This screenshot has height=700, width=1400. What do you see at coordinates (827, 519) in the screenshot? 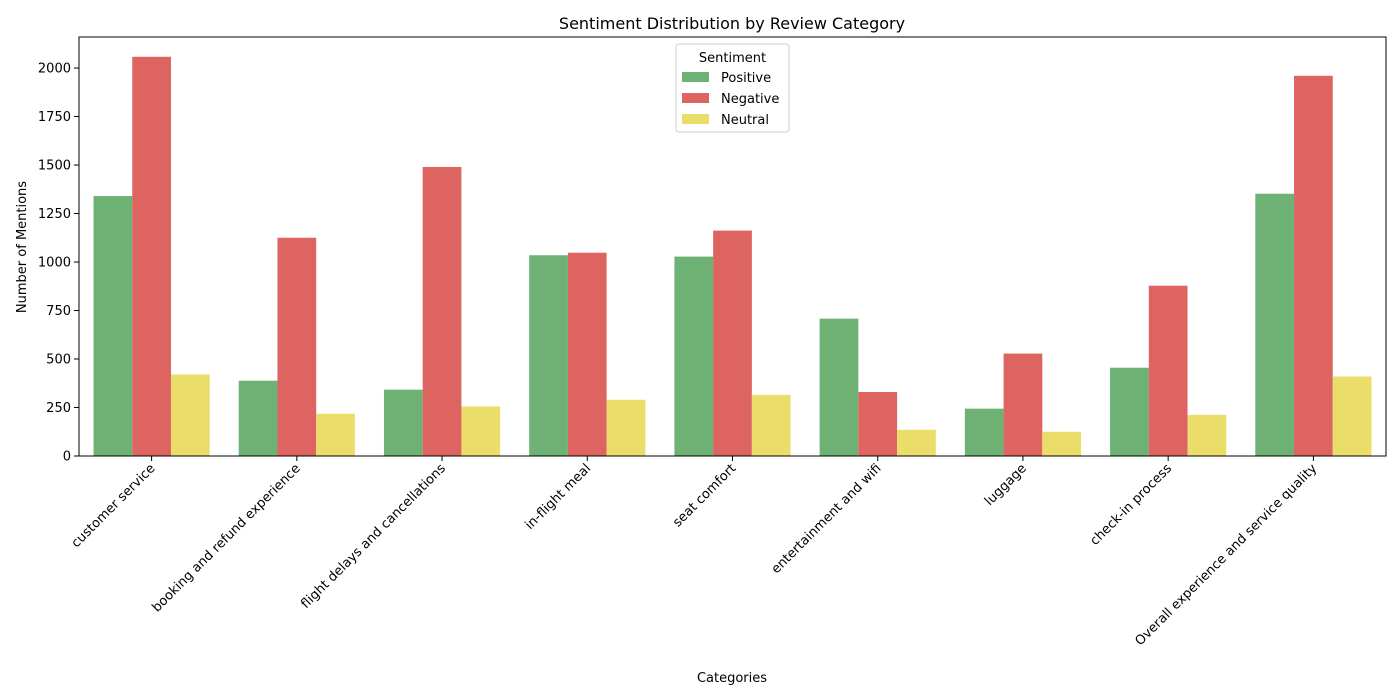
I see `x-tick-label: entertainment and wifi` at bounding box center [827, 519].